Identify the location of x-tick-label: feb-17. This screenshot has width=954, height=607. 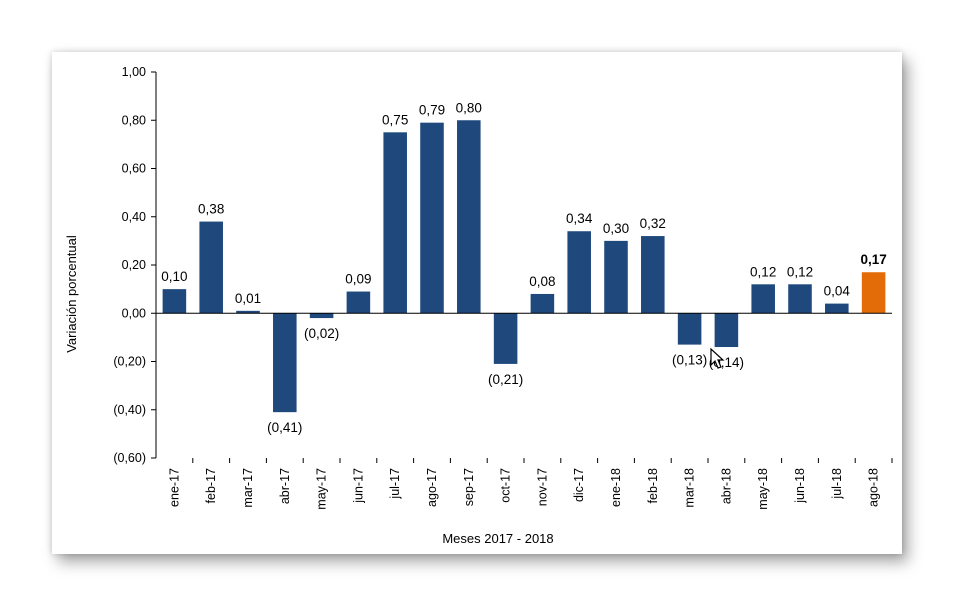
(211, 485).